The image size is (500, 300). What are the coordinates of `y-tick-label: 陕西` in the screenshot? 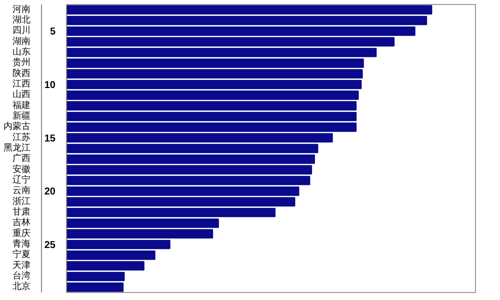 It's located at (21, 73).